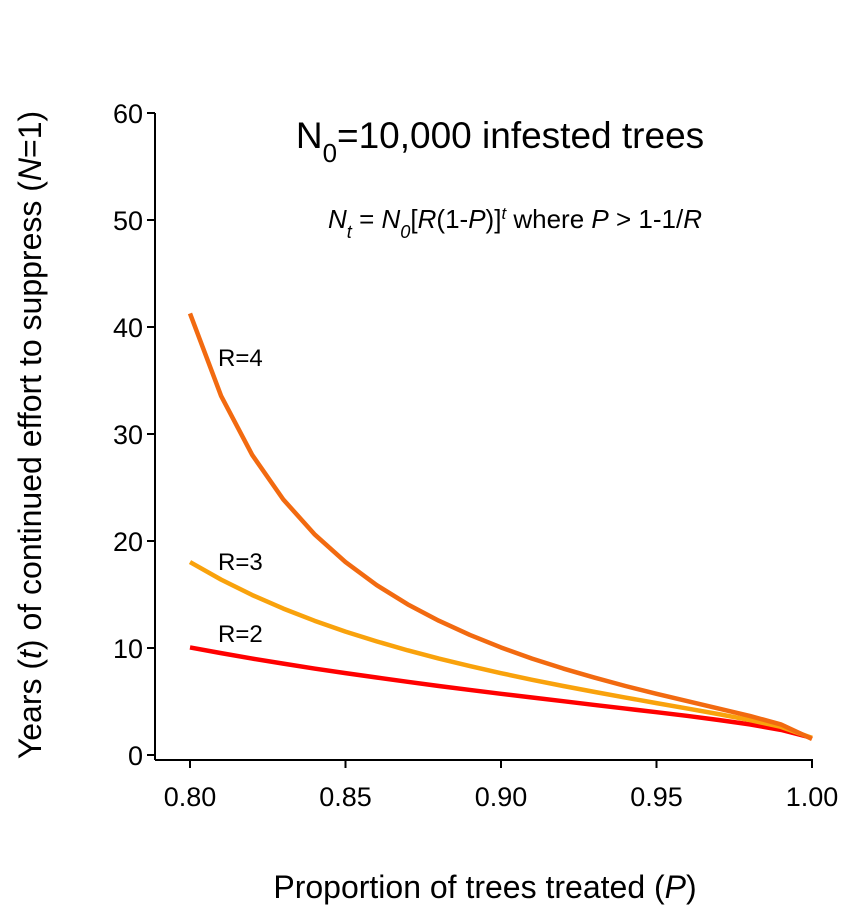 The image size is (857, 912). I want to click on y-label-part: ) of continued effort to suppress (, so click(30, 415).